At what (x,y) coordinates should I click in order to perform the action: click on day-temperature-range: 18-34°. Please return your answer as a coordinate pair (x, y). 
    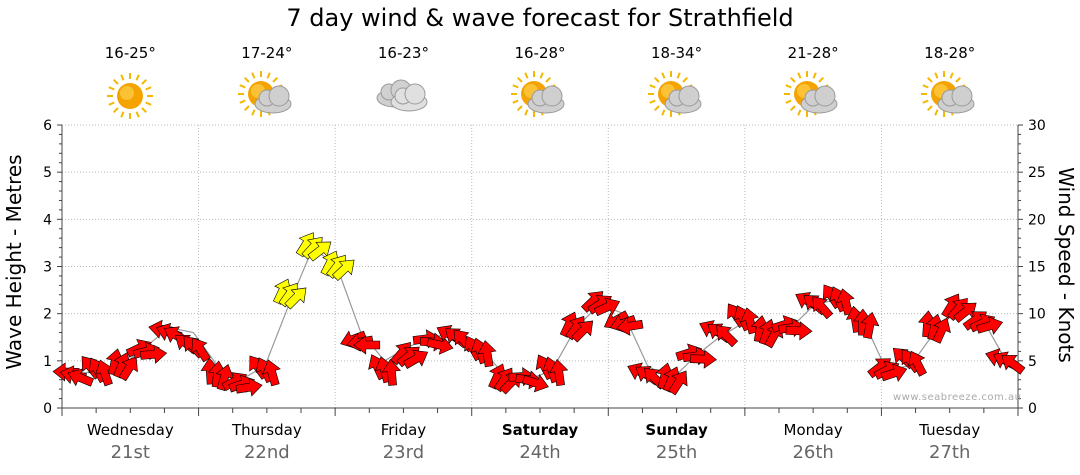
    Looking at the image, I should click on (677, 53).